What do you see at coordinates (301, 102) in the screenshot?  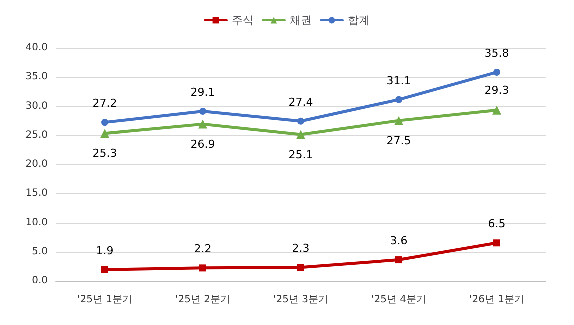 I see `data-label: 27.4` at bounding box center [301, 102].